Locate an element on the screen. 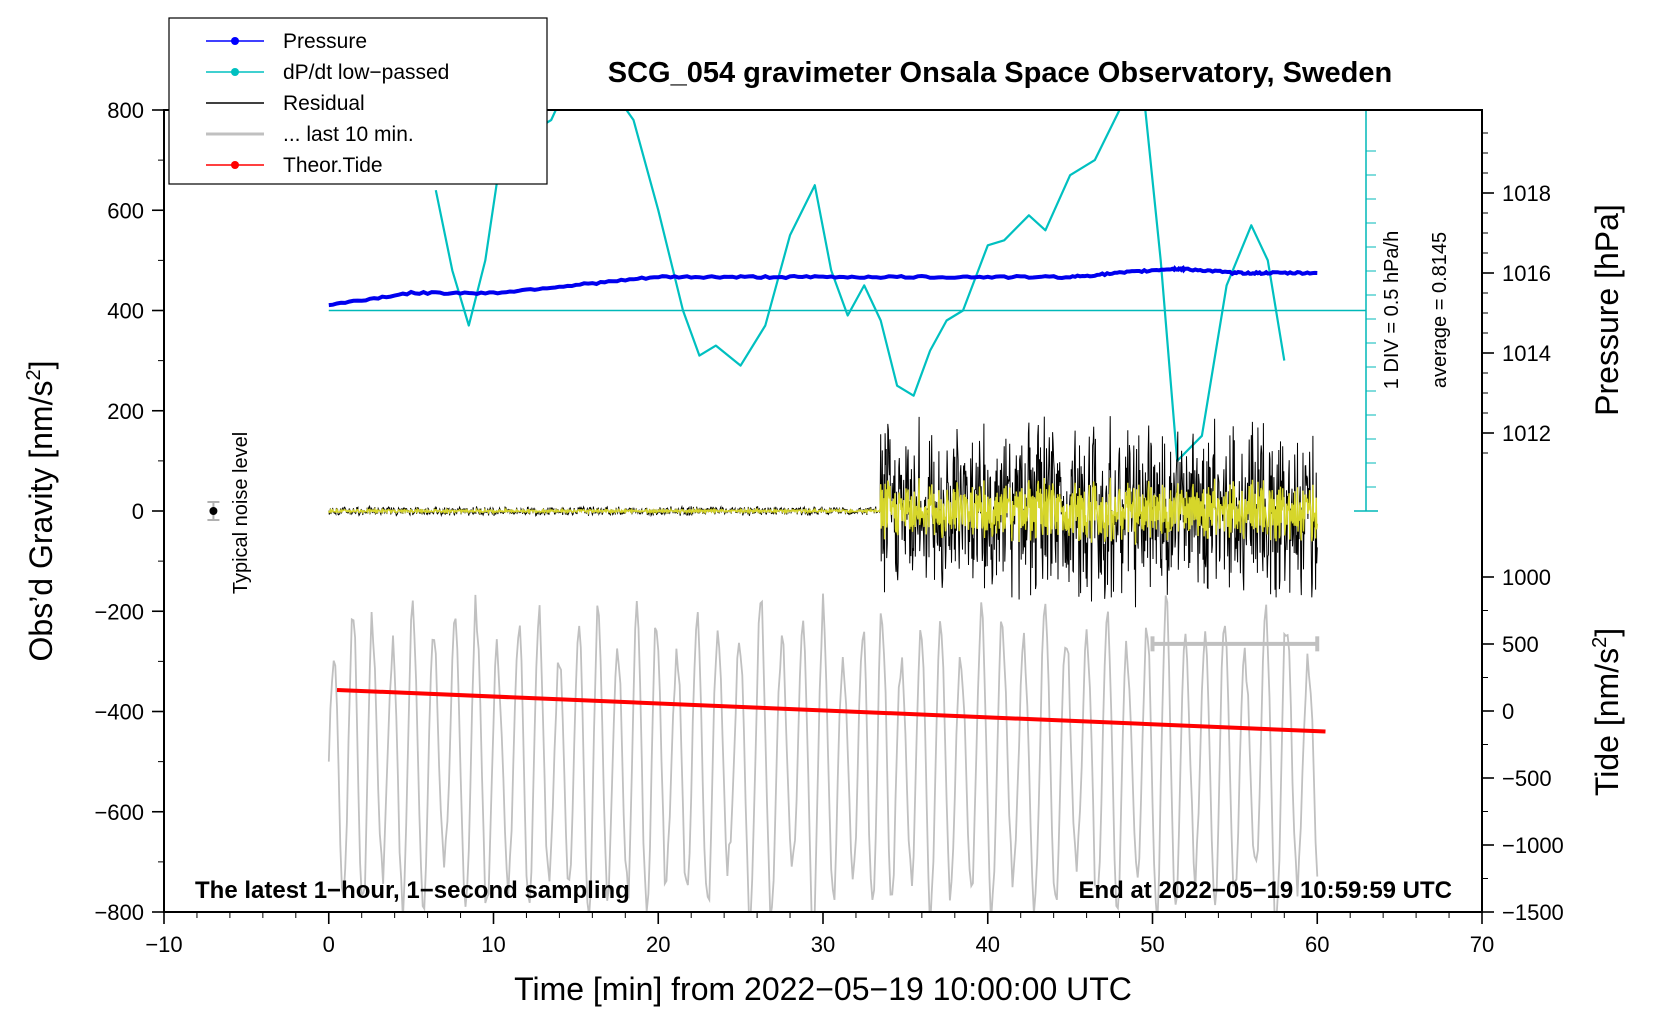  y-axis-title-gravity: Obs’d Gravity [nm/s2] is located at coordinates (41, 511).